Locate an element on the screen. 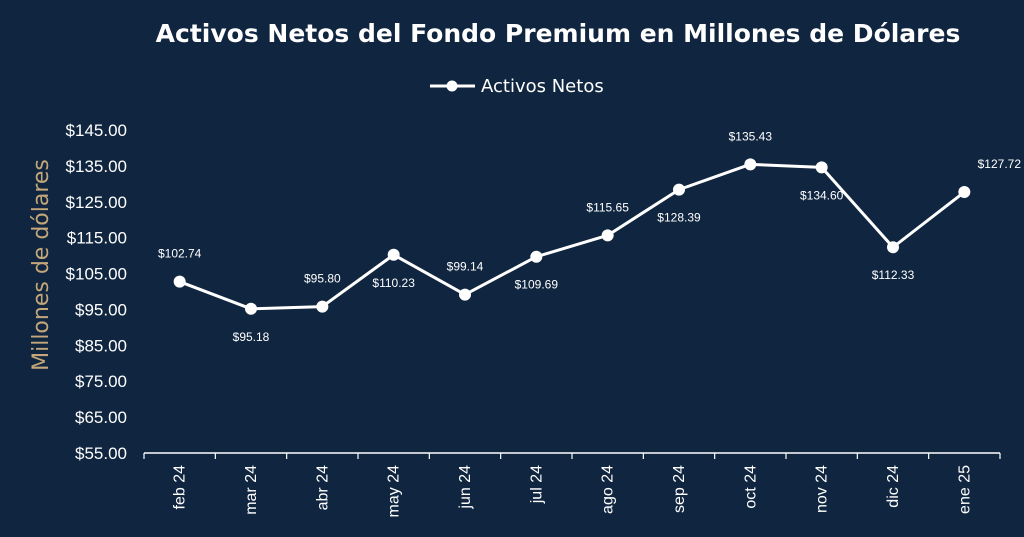 The width and height of the screenshot is (1024, 537). x-tick-label: oct 24 is located at coordinates (750, 487).